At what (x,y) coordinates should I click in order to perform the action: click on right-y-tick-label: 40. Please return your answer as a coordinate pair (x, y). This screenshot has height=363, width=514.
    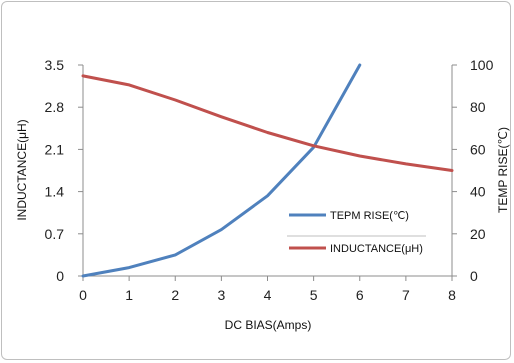
    Looking at the image, I should click on (478, 192).